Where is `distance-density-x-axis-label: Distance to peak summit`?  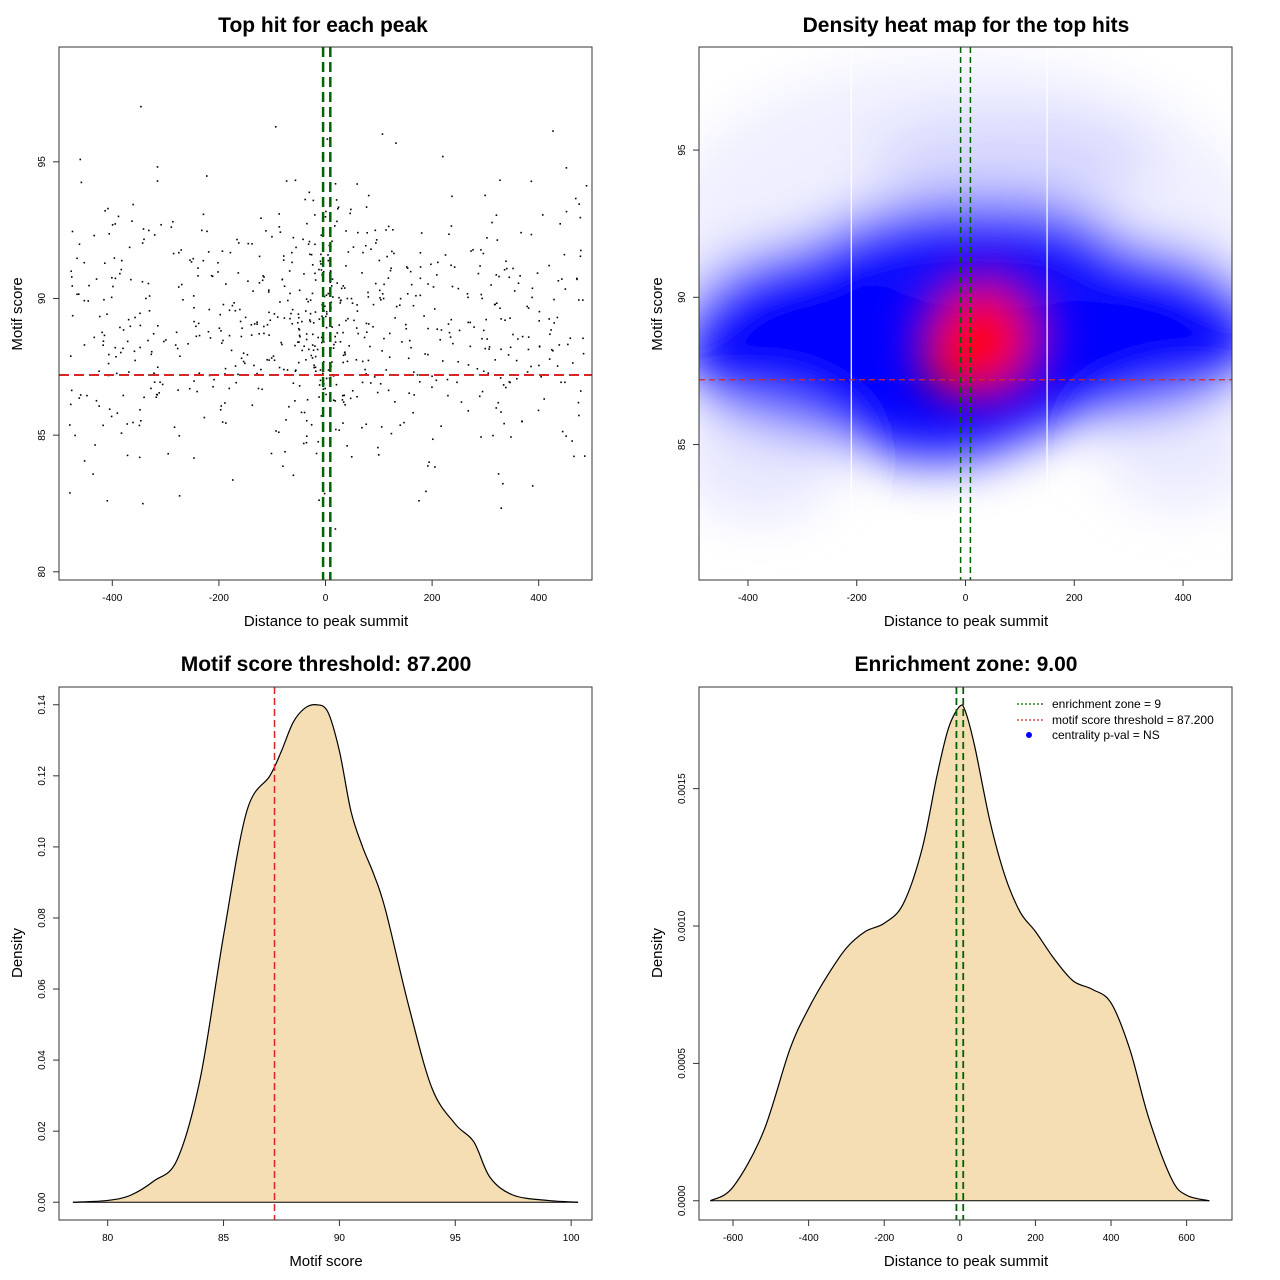
distance-density-x-axis-label: Distance to peak summit is located at coordinates (966, 1261).